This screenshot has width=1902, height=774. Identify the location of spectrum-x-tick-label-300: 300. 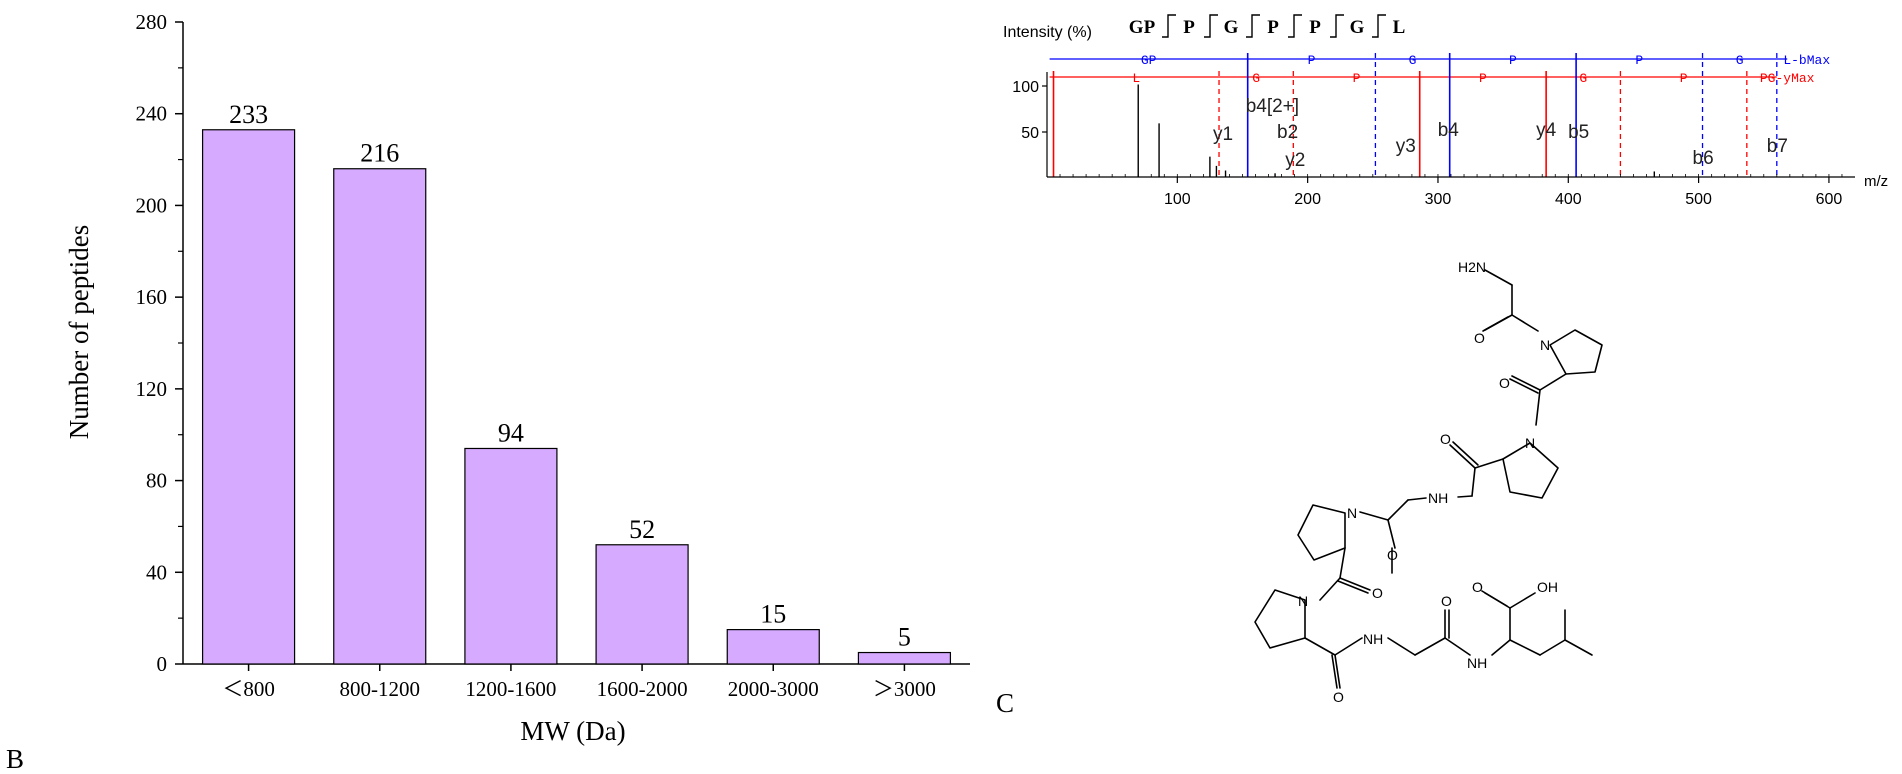
(1438, 199).